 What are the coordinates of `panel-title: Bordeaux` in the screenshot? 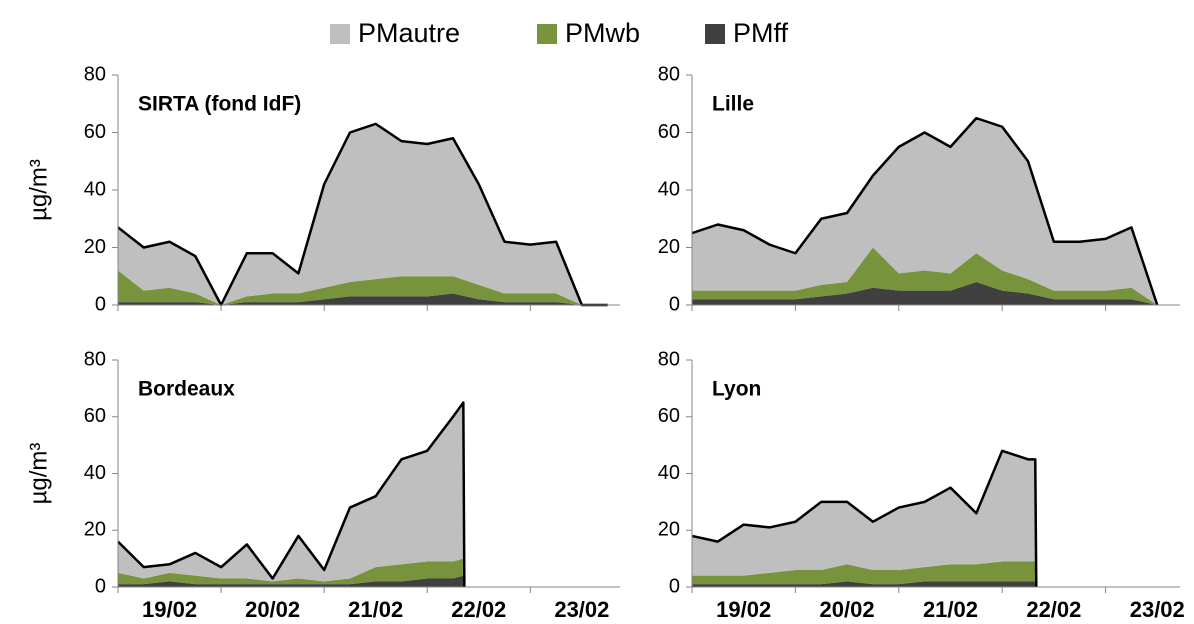 It's located at (186, 389).